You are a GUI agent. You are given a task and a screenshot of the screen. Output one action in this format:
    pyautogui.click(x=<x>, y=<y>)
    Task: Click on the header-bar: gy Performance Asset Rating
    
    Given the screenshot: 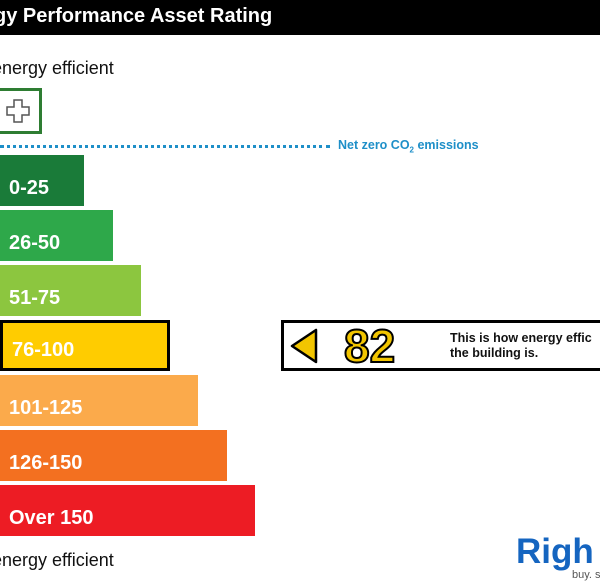 What is the action you would take?
    pyautogui.click(x=300, y=17)
    